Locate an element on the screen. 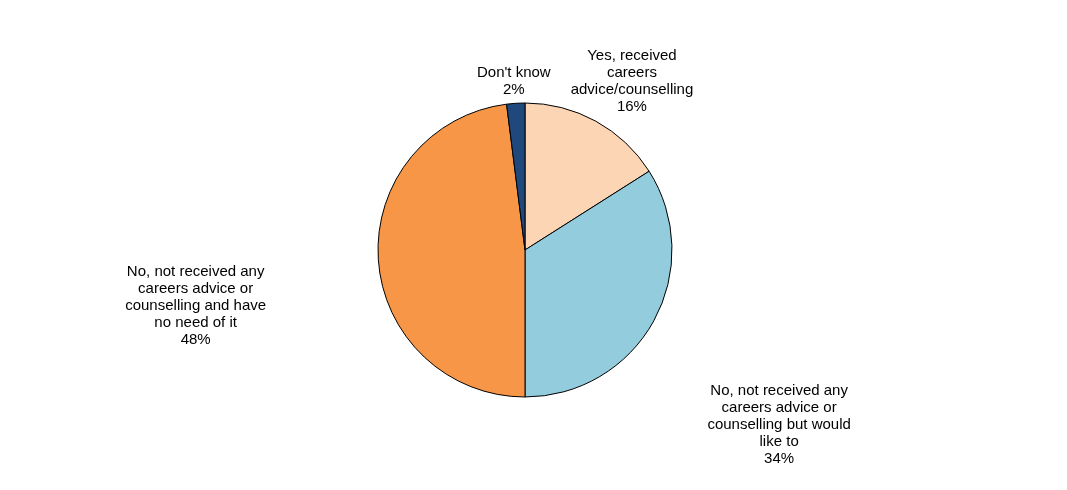 This screenshot has height=490, width=1067. data-label: 34% is located at coordinates (779, 457).